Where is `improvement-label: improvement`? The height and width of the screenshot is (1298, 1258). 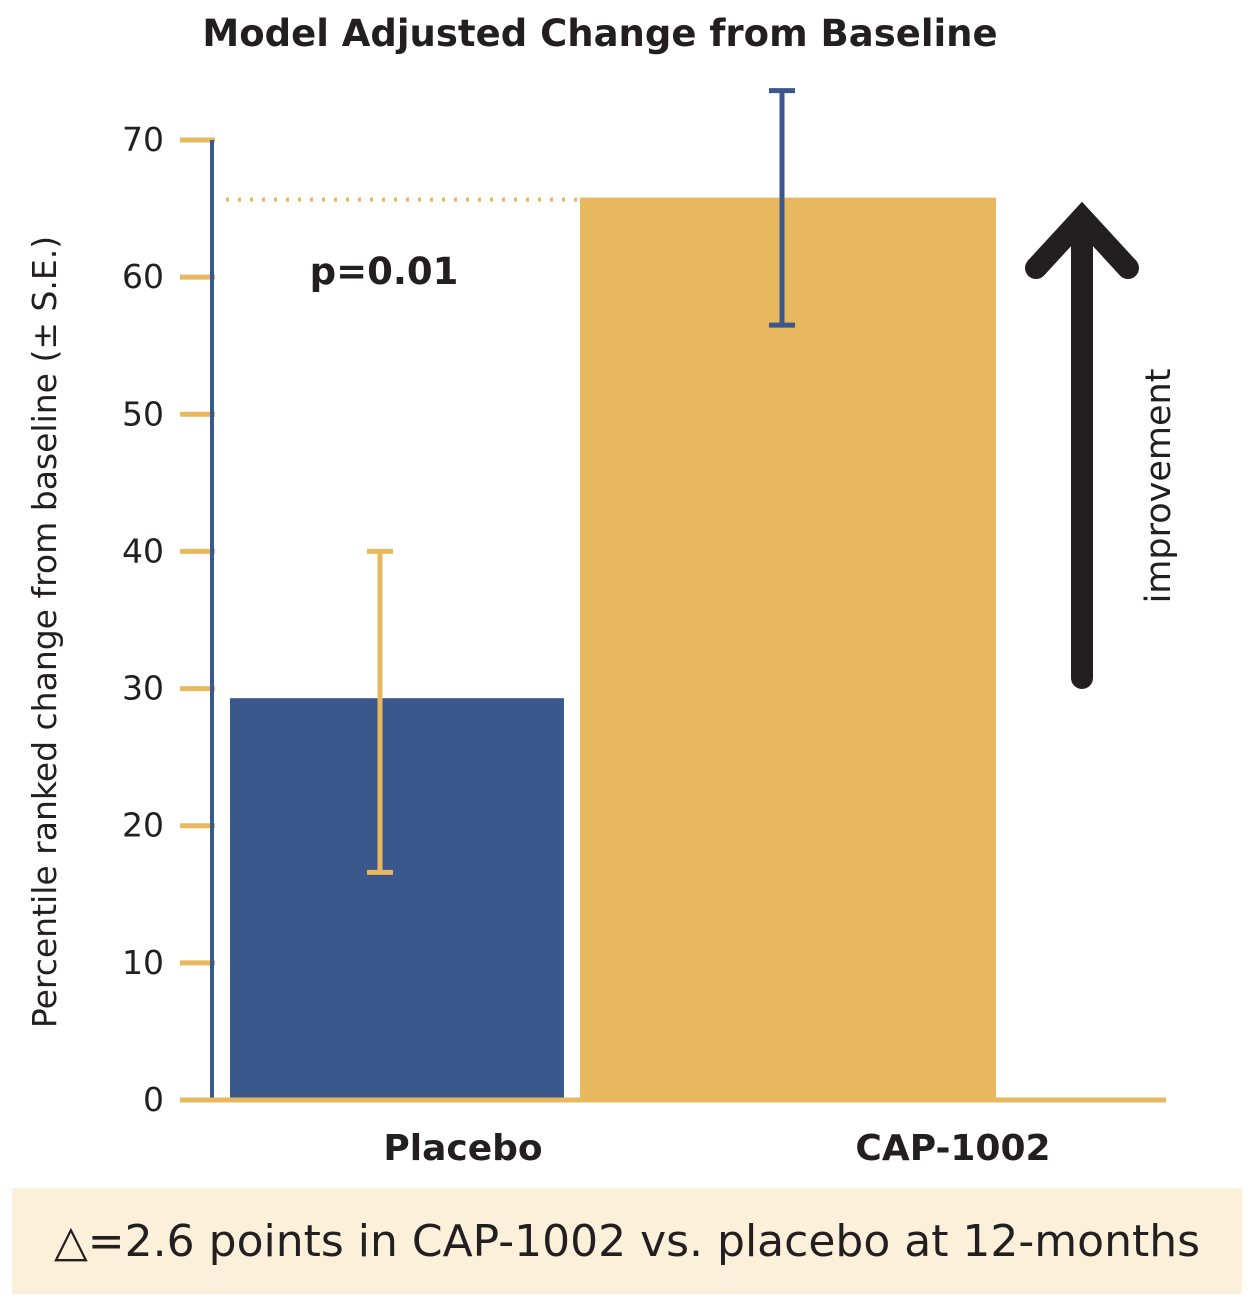 improvement-label: improvement is located at coordinates (1159, 486).